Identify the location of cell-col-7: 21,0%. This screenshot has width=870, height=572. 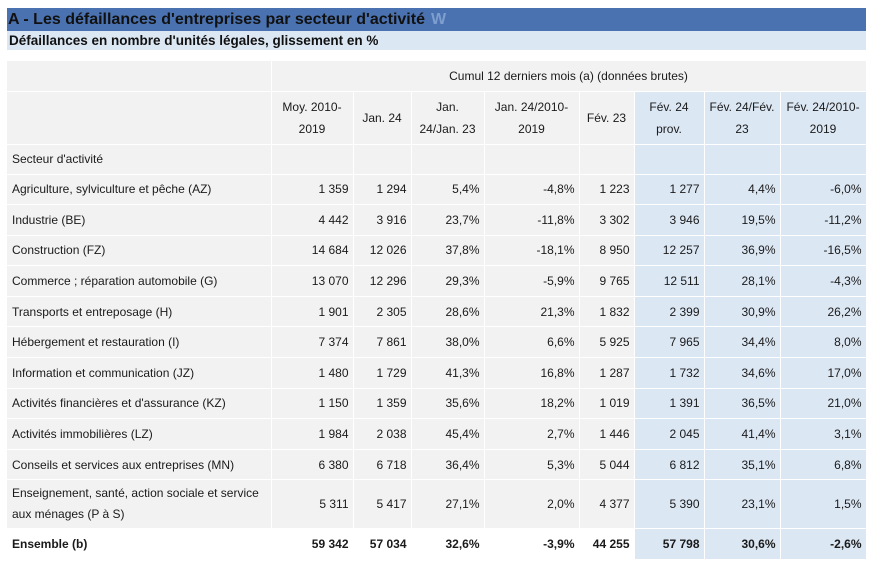
(823, 404).